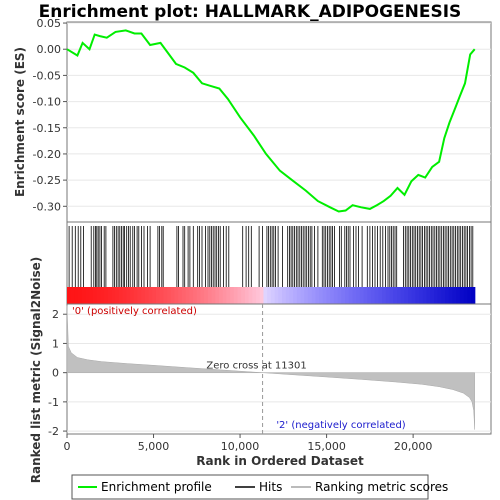  I want to click on metric-y-ticks: 2 1 0 -1 -2, so click(57, 373).